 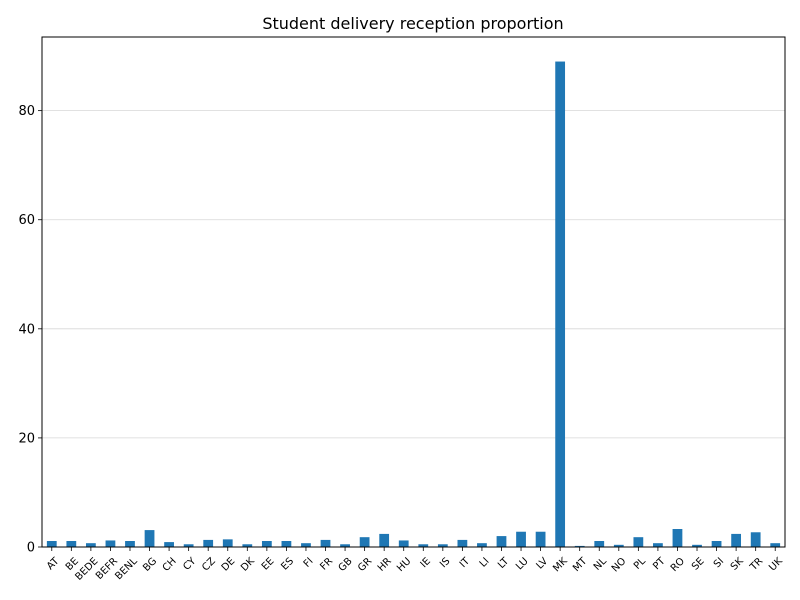 I want to click on bar-ee, so click(x=266, y=544).